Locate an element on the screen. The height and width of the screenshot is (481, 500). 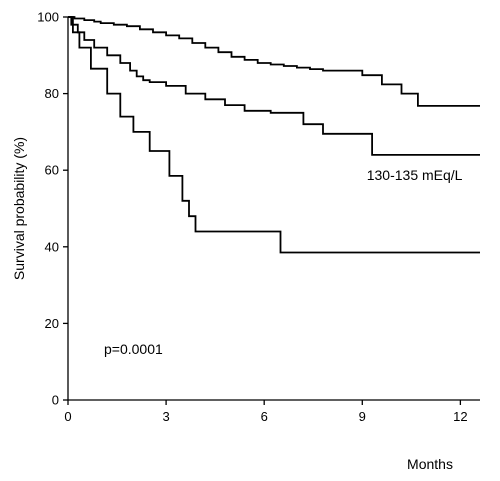
y-axis-title: Survival probability (%) is located at coordinates (19, 208).